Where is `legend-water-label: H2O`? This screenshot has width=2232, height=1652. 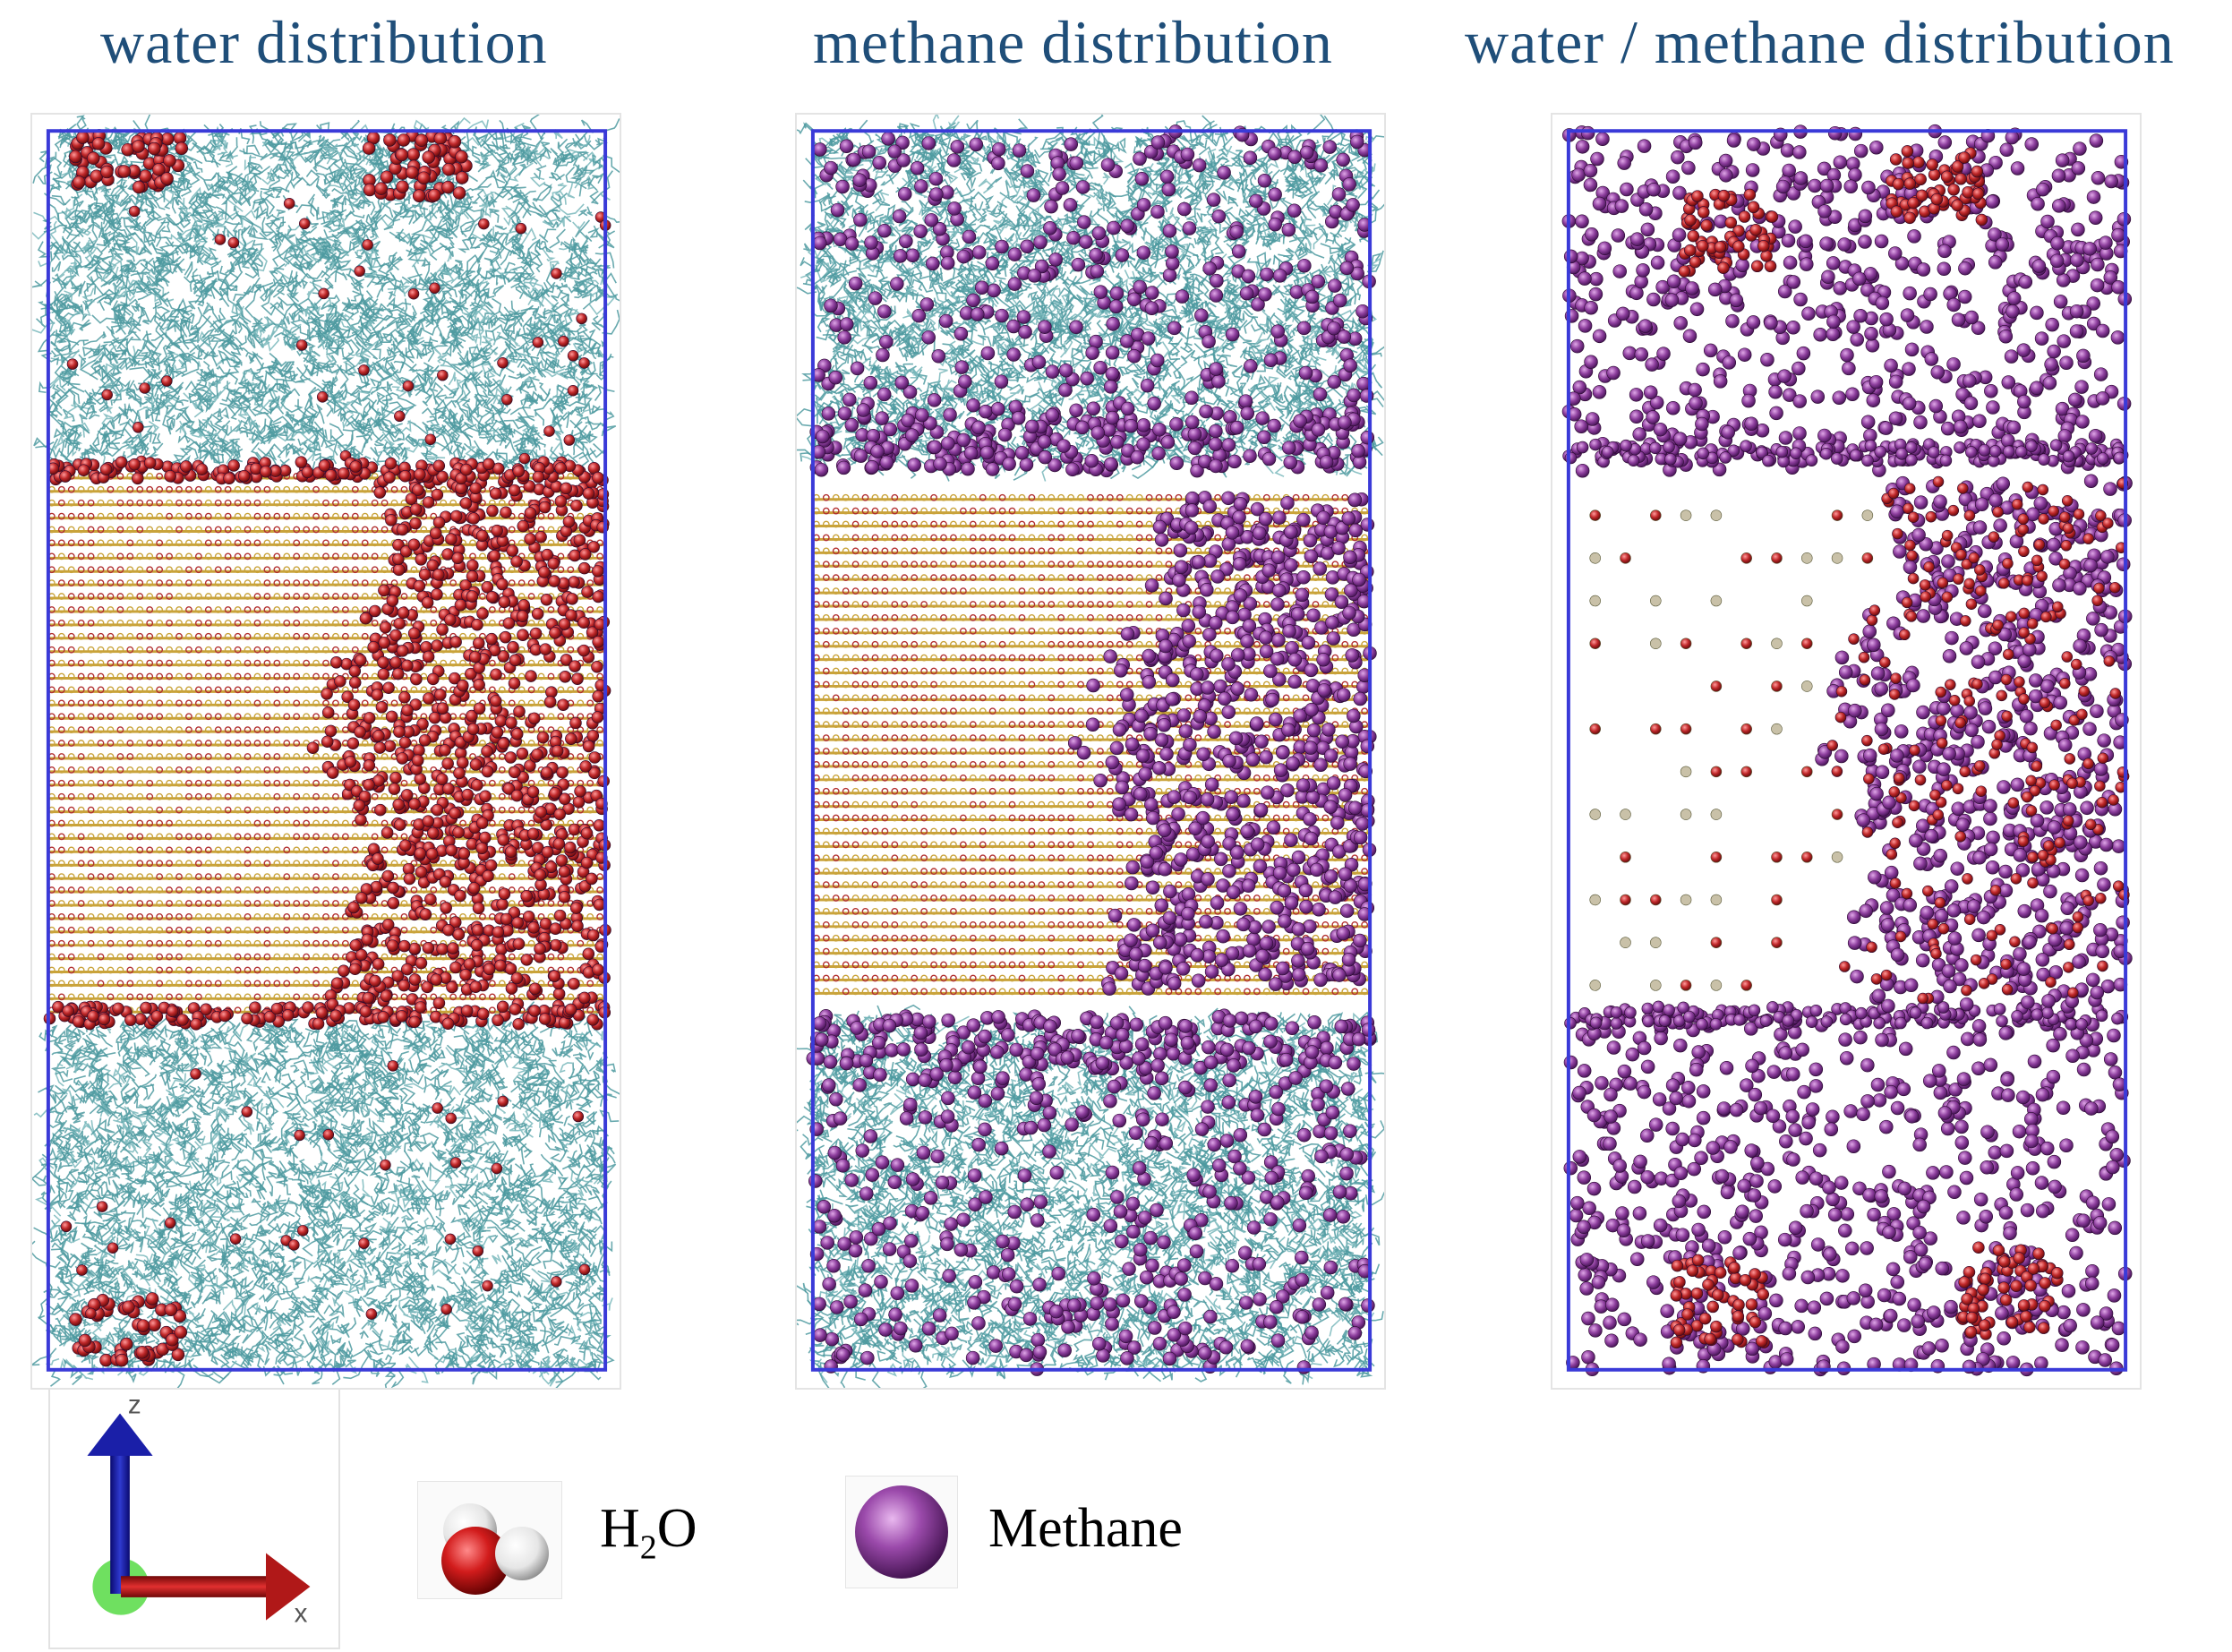 legend-water-label: H2O is located at coordinates (648, 1532).